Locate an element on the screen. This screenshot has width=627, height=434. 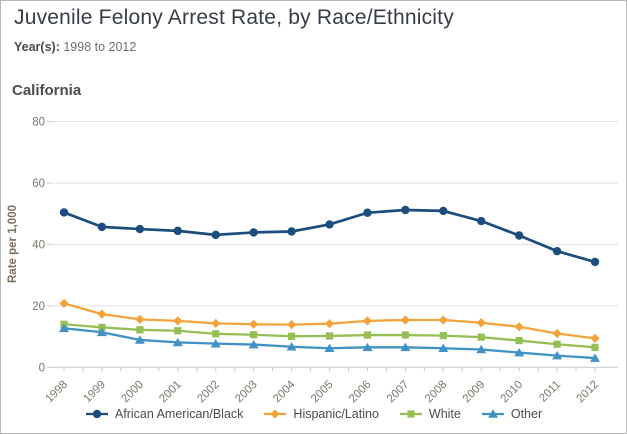
years-label: Year(s): is located at coordinates (37, 47).